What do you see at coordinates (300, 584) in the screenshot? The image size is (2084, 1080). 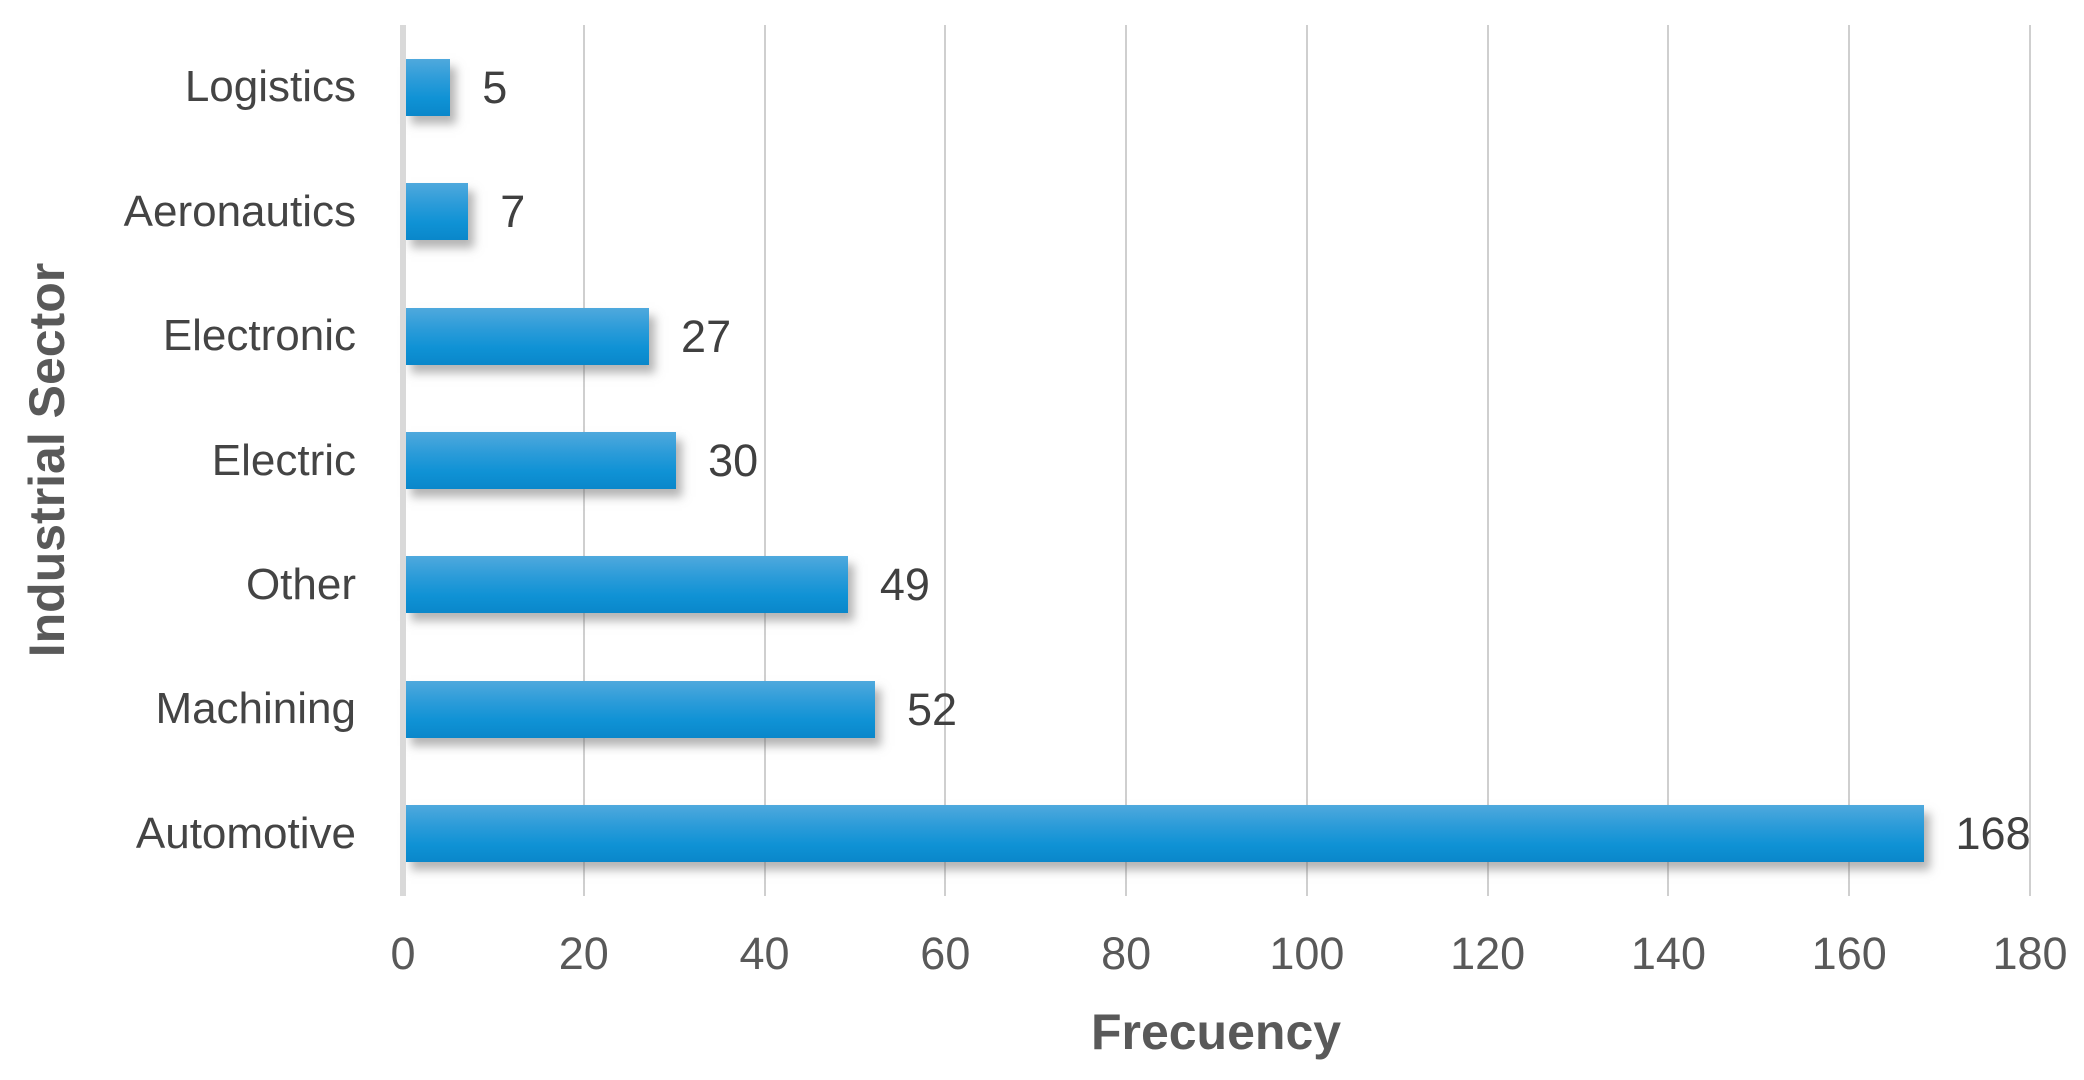 I see `category-label-other: Other` at bounding box center [300, 584].